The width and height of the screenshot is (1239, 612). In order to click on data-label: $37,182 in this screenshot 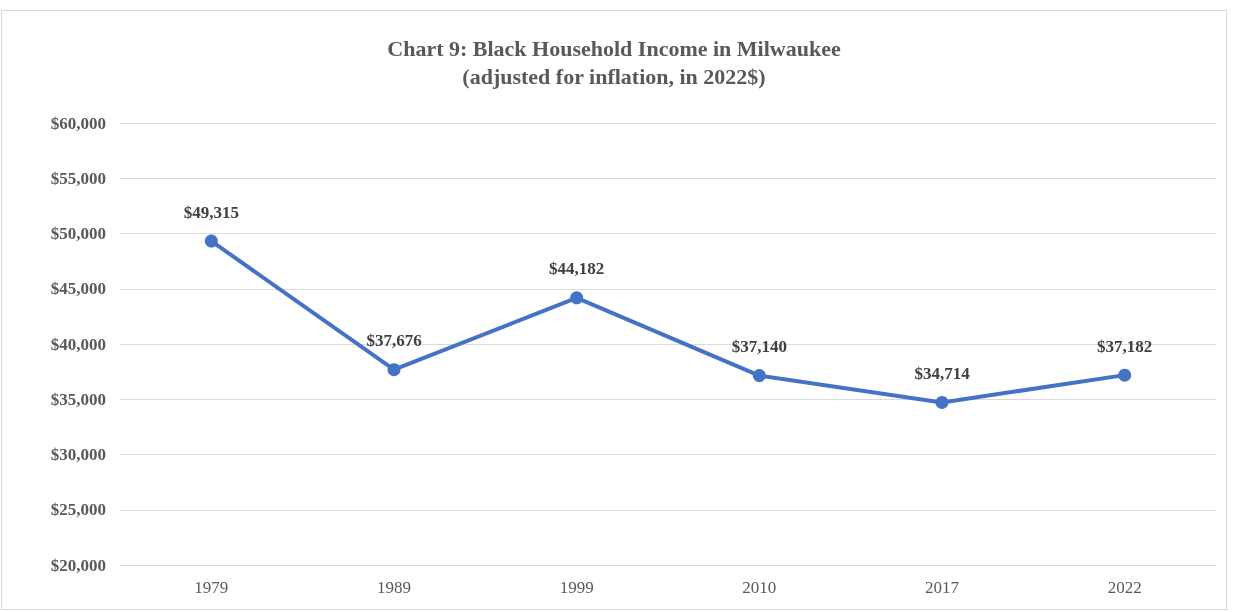, I will do `click(1125, 346)`.